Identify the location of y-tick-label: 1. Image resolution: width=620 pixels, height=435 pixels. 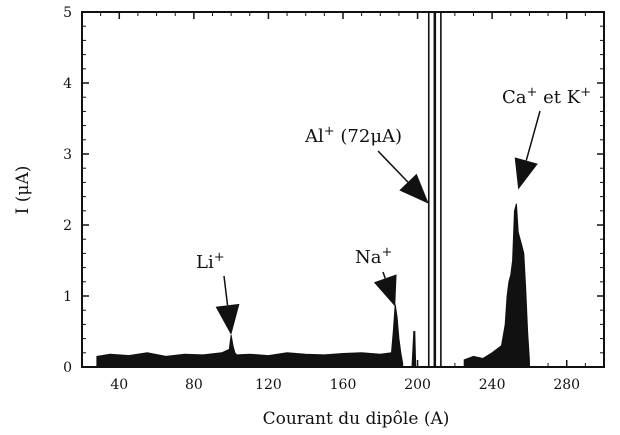
(67, 297).